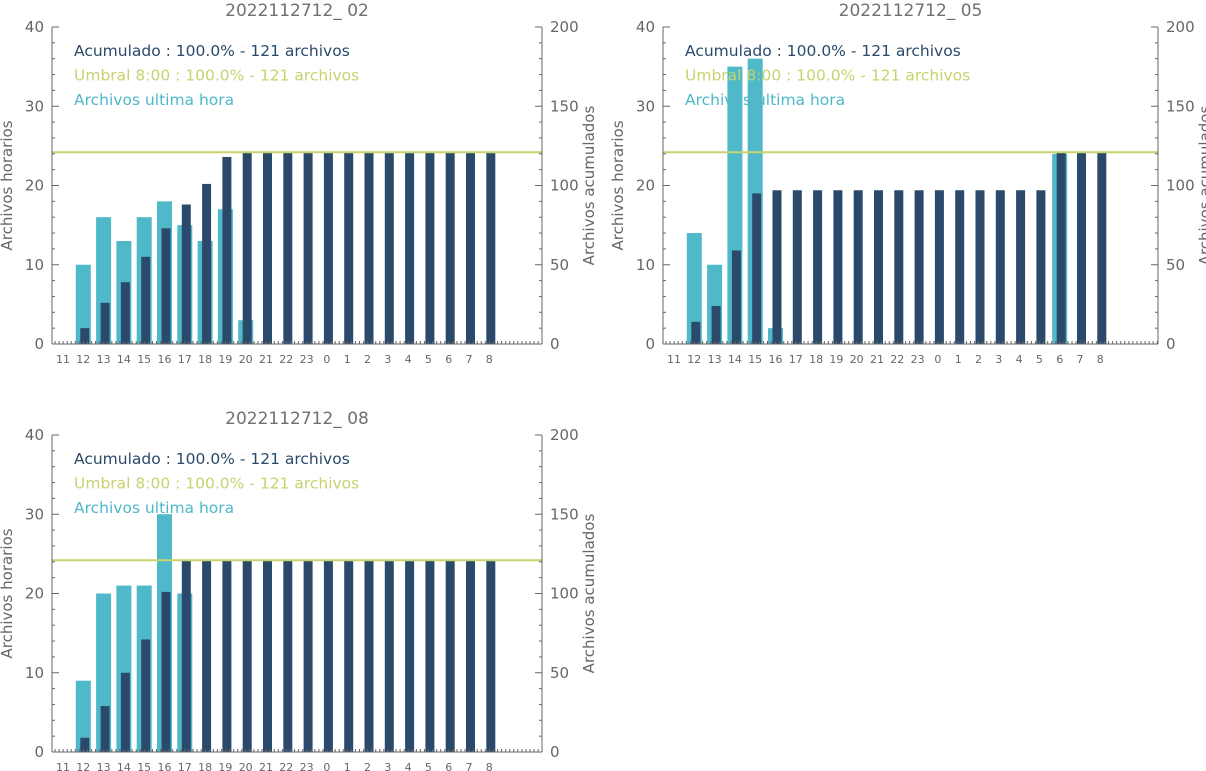 The width and height of the screenshot is (1206, 771). I want to click on x-tick-label: 14, so click(124, 359).